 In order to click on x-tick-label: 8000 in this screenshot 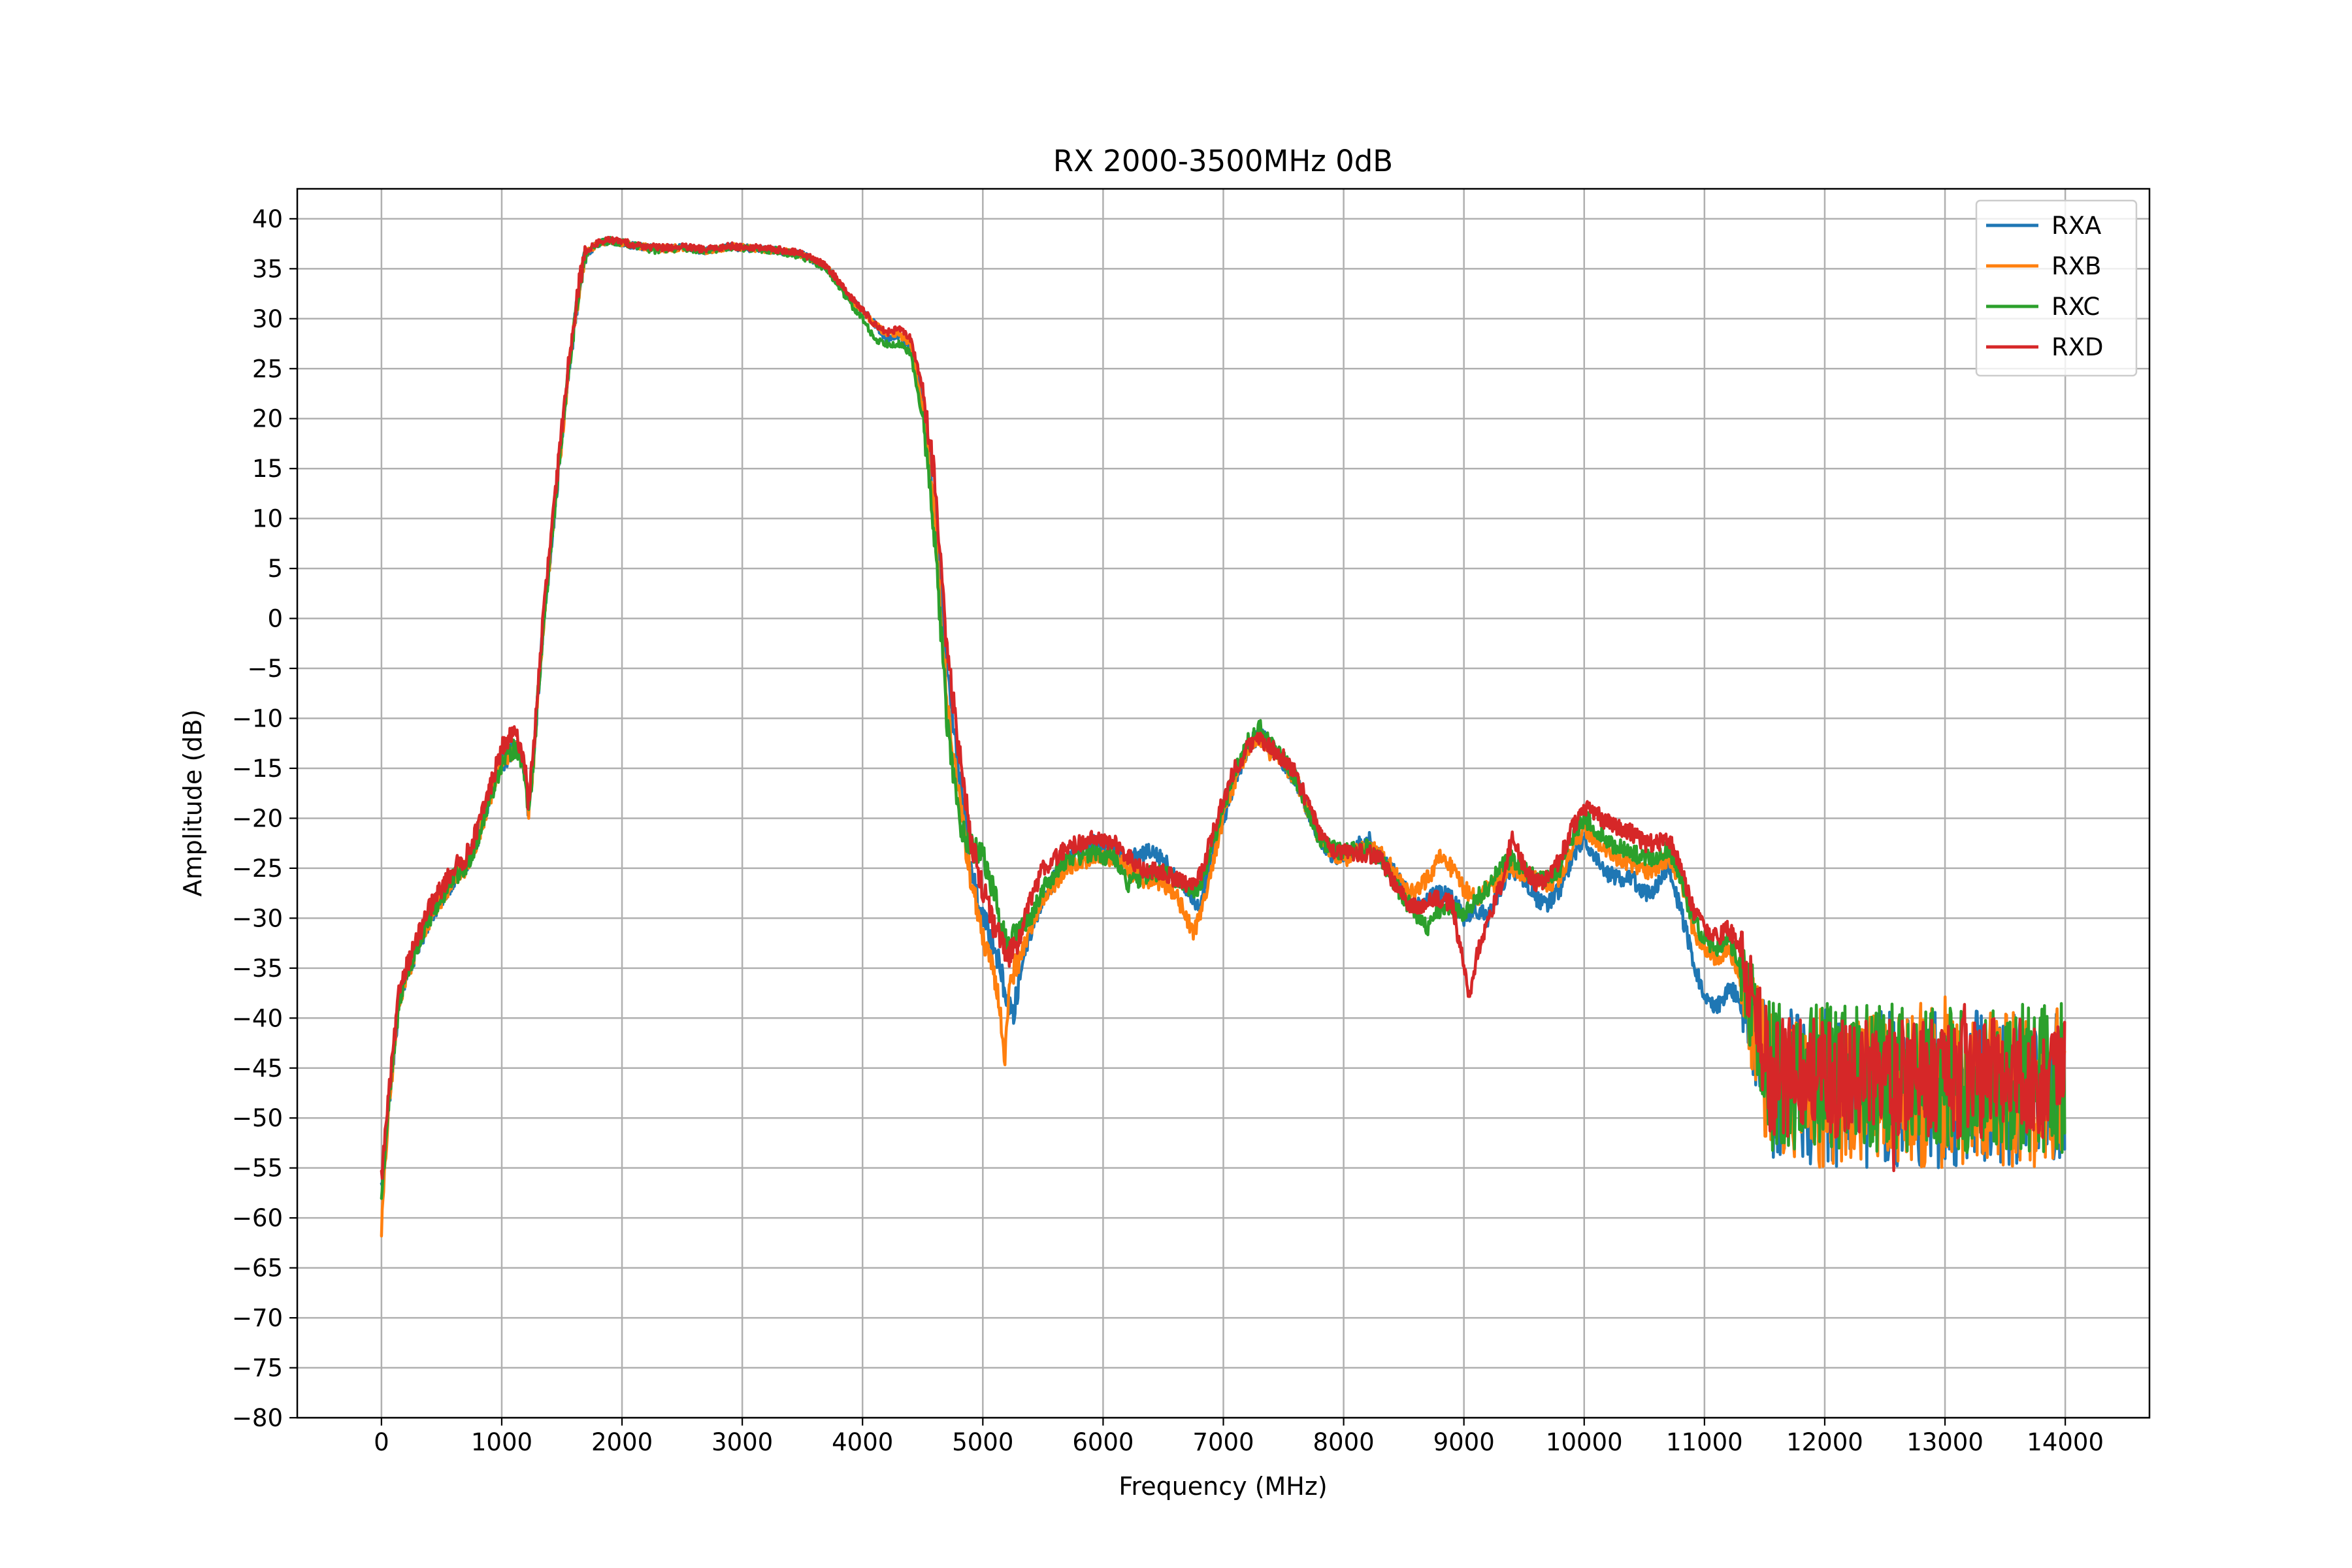, I will do `click(1344, 1442)`.